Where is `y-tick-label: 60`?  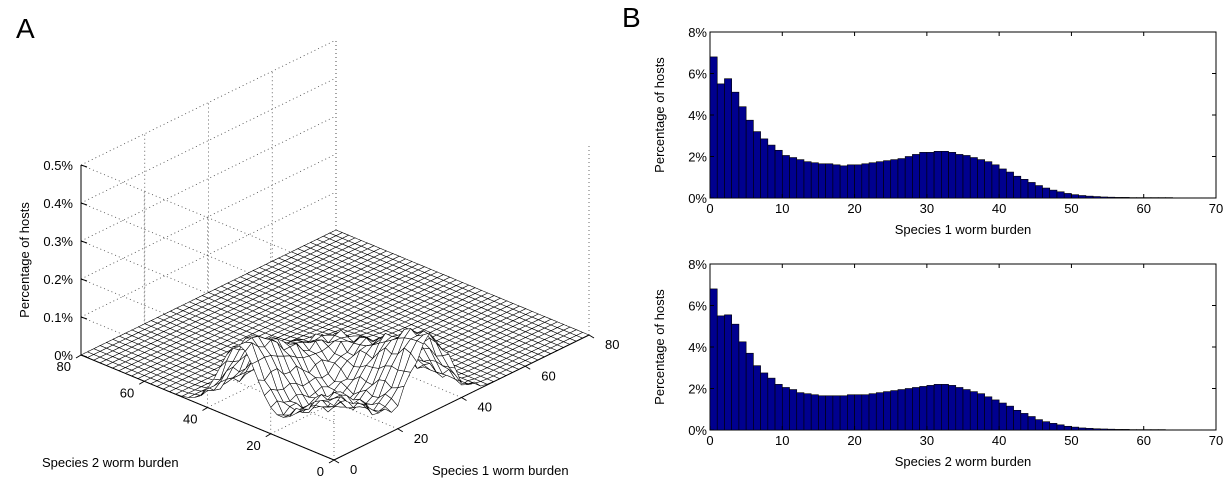 y-tick-label: 60 is located at coordinates (127, 392).